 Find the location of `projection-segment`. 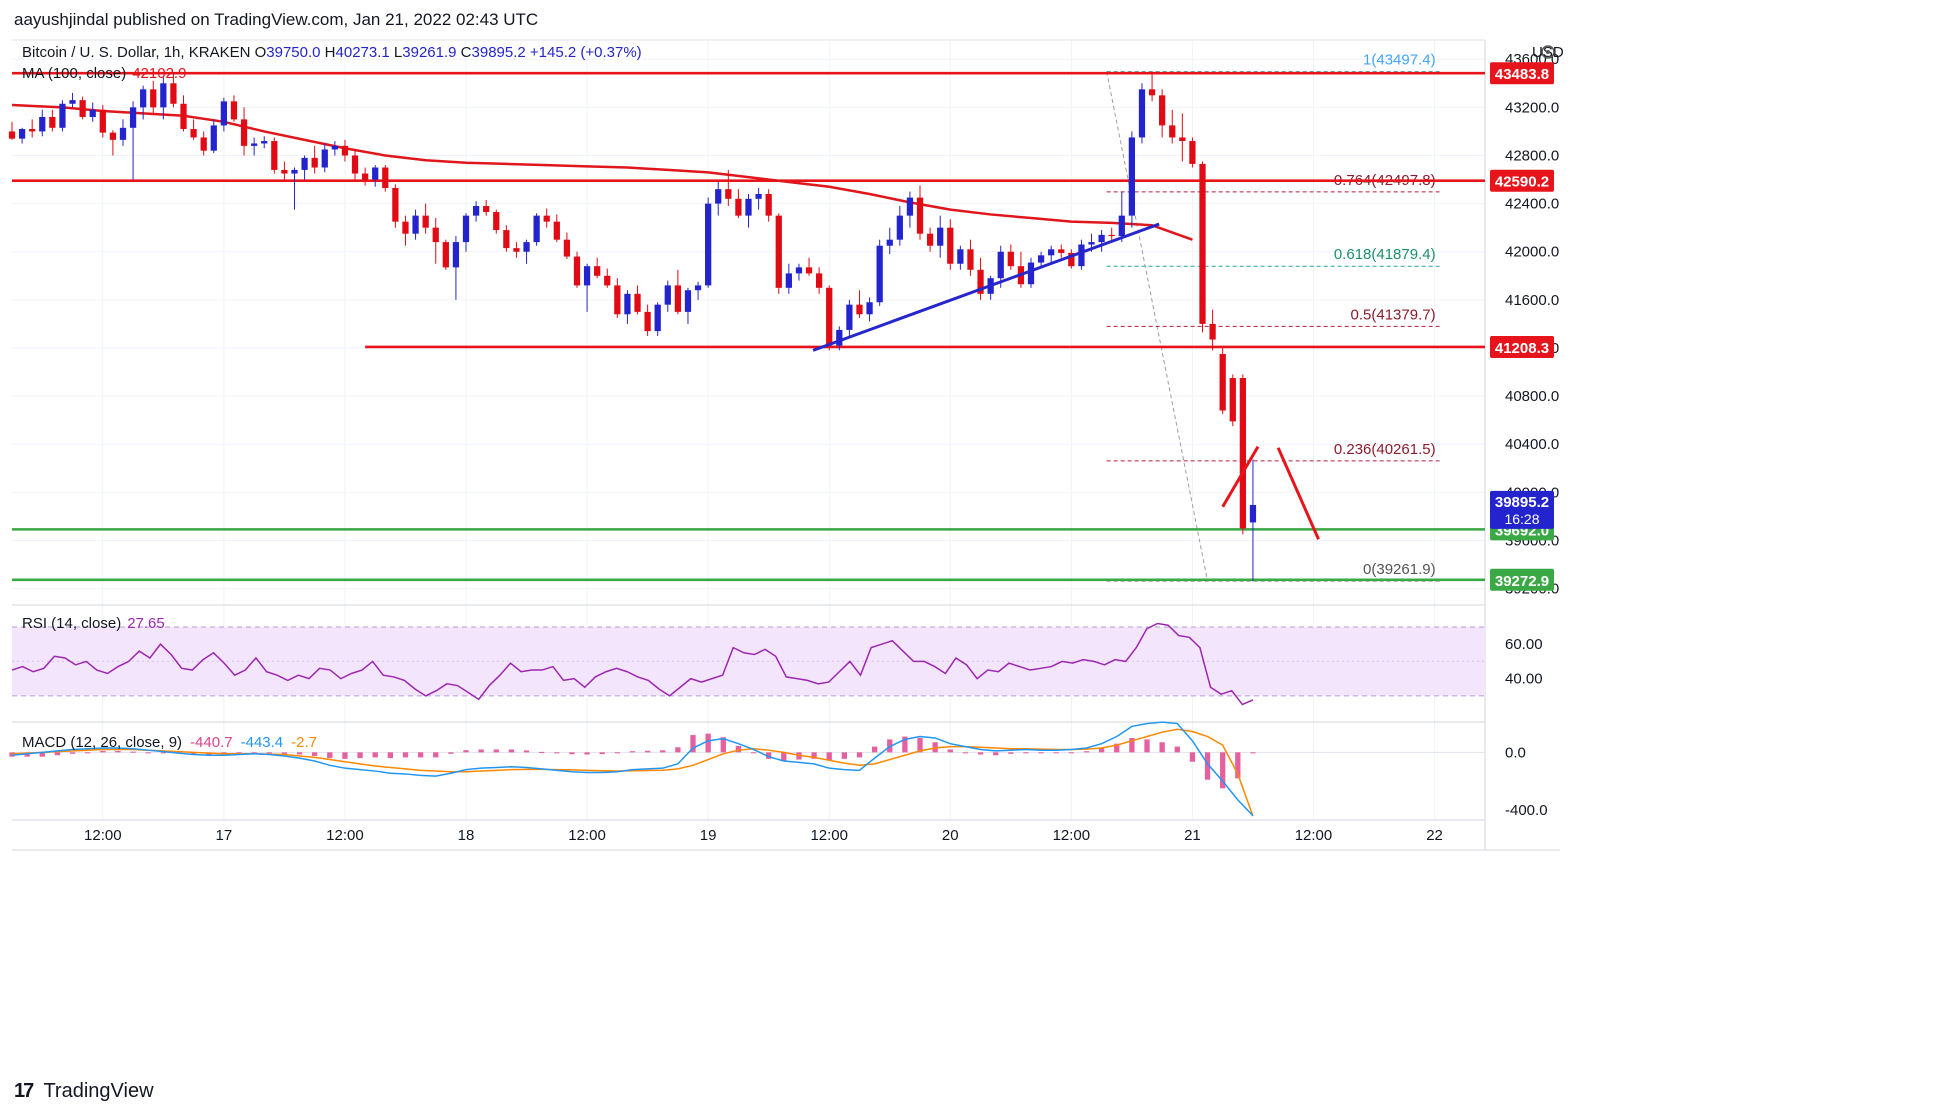

projection-segment is located at coordinates (1240, 476).